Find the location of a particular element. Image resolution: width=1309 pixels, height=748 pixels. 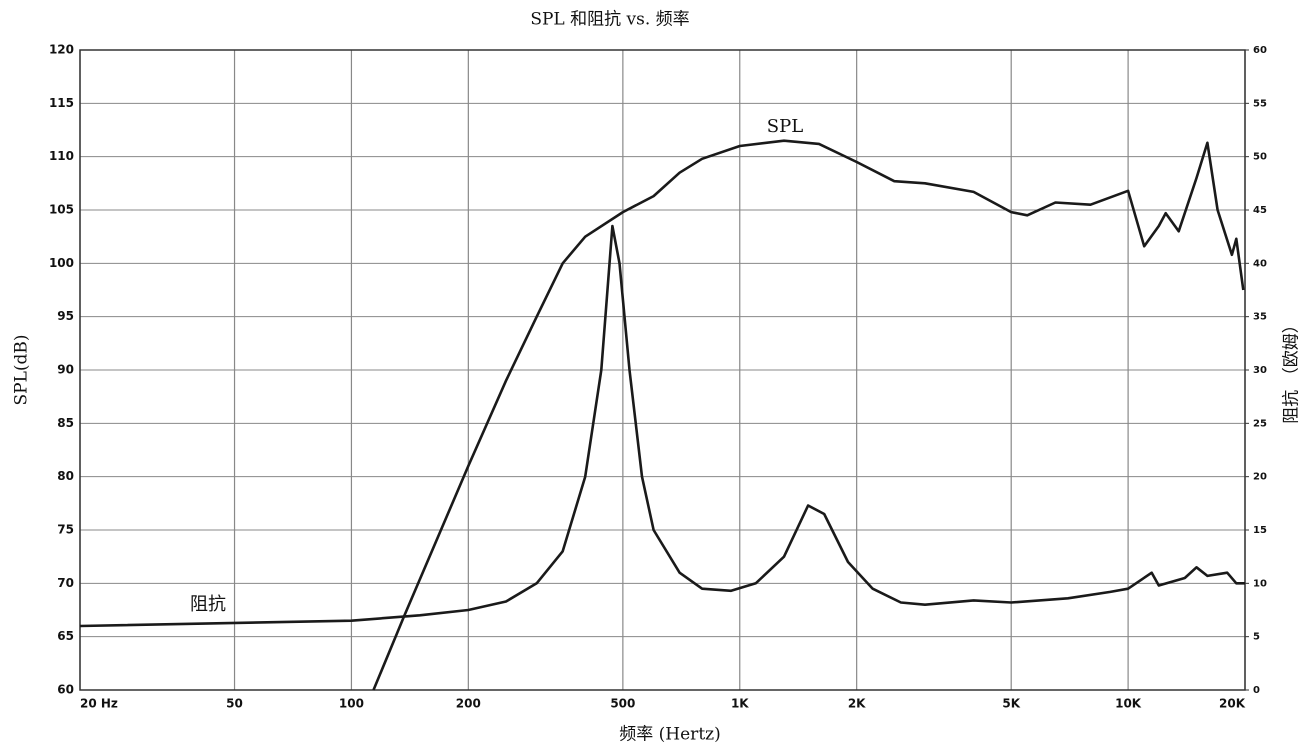

y-tick-label: 85 is located at coordinates (65, 423).